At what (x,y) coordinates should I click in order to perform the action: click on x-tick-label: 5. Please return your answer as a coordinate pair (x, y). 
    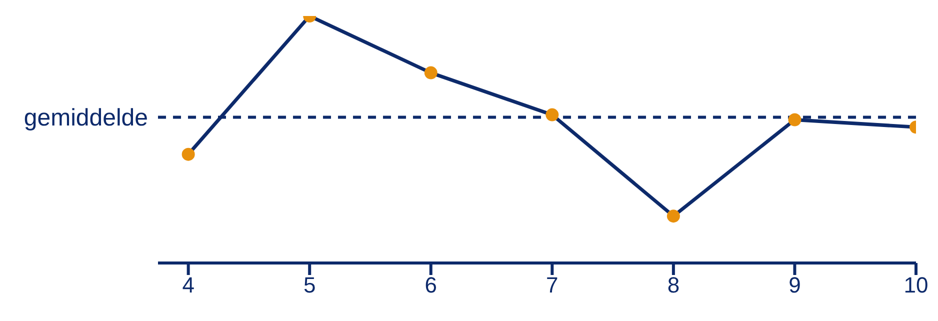
    Looking at the image, I should click on (309, 285).